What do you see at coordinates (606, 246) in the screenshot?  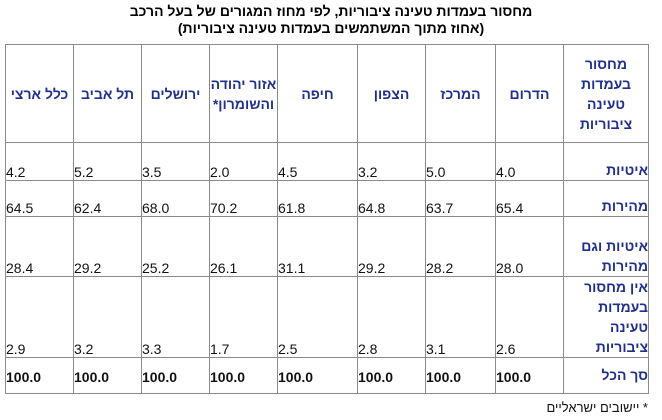 I see `row-label: איטיות וגם מהירות` at bounding box center [606, 246].